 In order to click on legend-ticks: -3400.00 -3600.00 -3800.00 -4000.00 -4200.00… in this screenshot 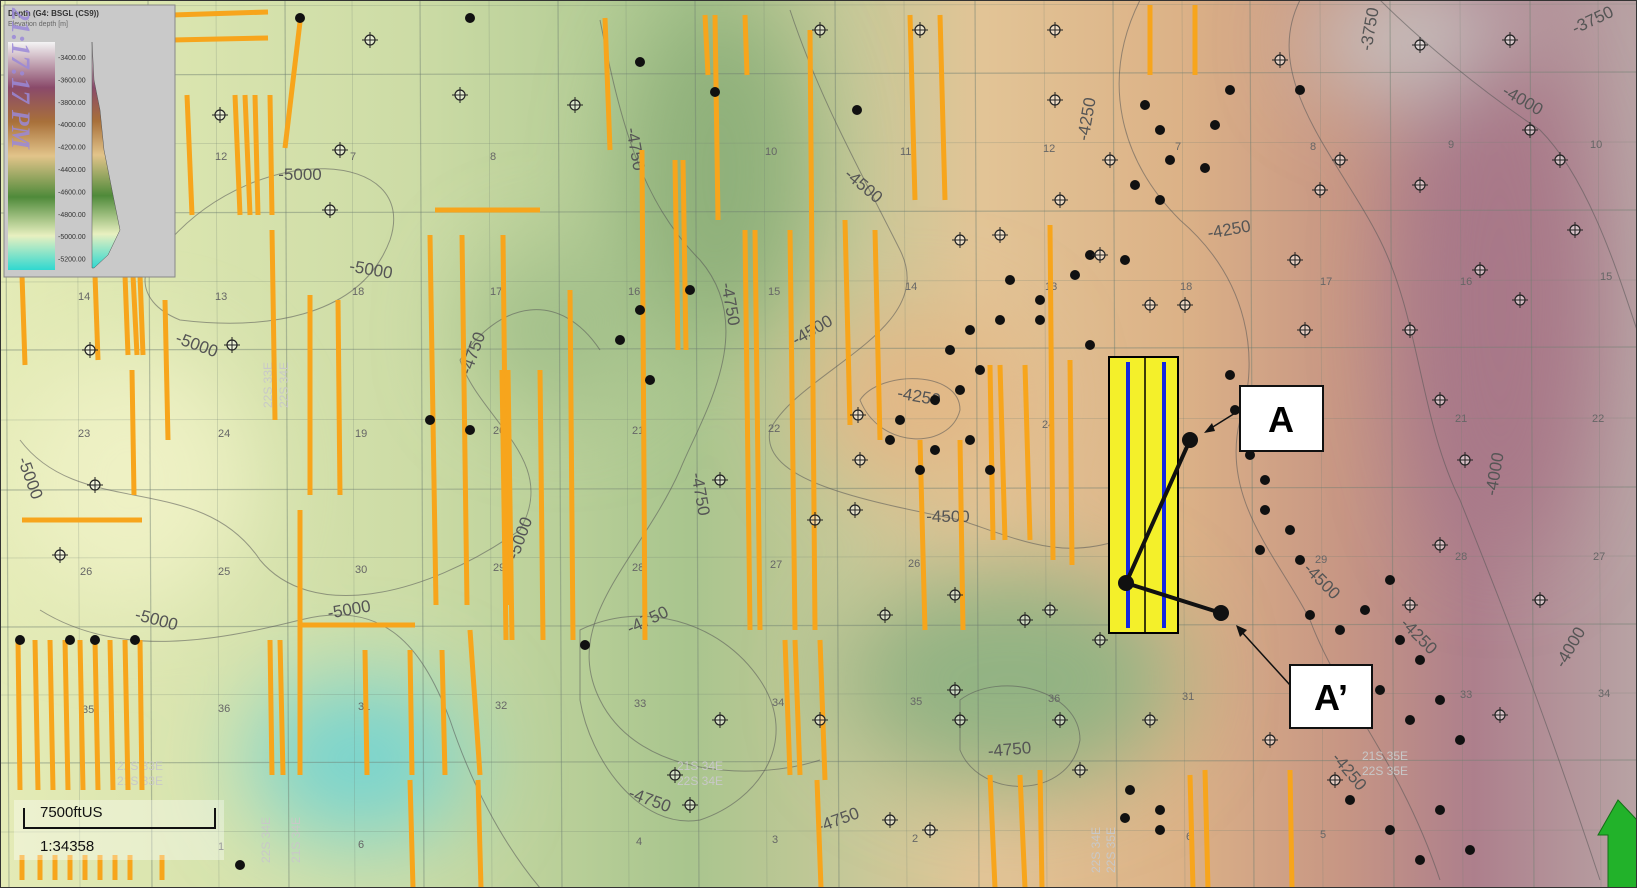, I will do `click(72, 159)`.